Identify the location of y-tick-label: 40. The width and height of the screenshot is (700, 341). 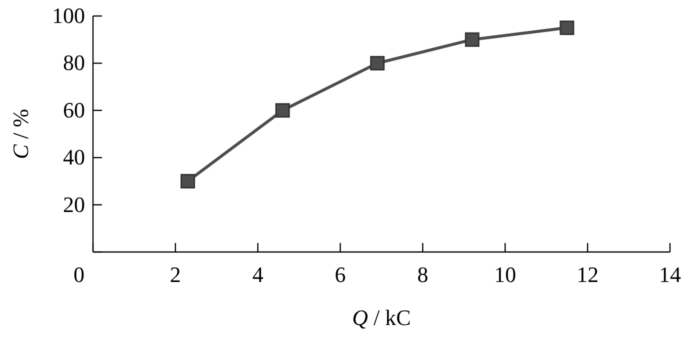
(74, 157).